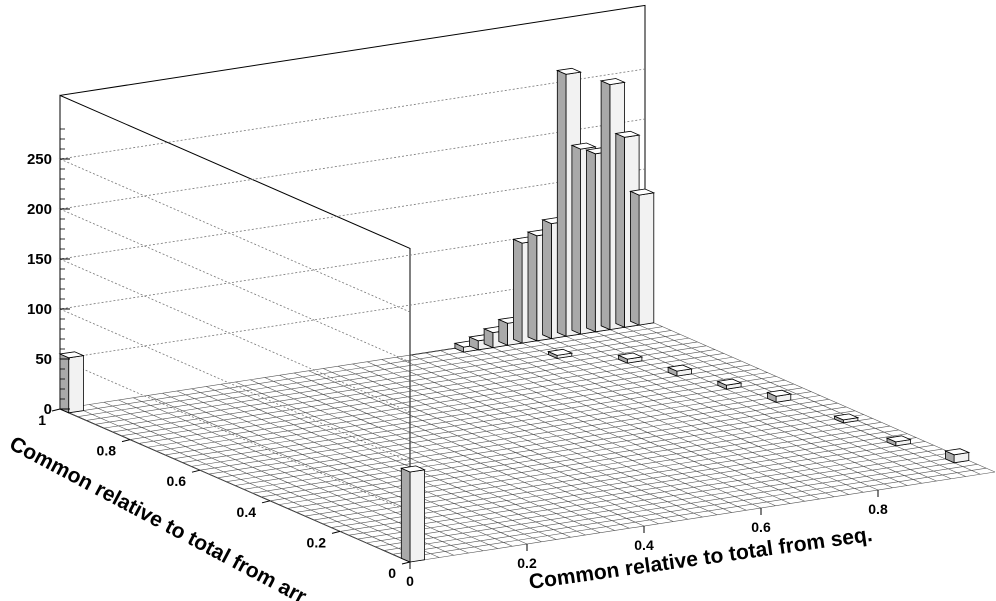 The width and height of the screenshot is (996, 601). What do you see at coordinates (410, 581) in the screenshot?
I see `x-tick-label: 0` at bounding box center [410, 581].